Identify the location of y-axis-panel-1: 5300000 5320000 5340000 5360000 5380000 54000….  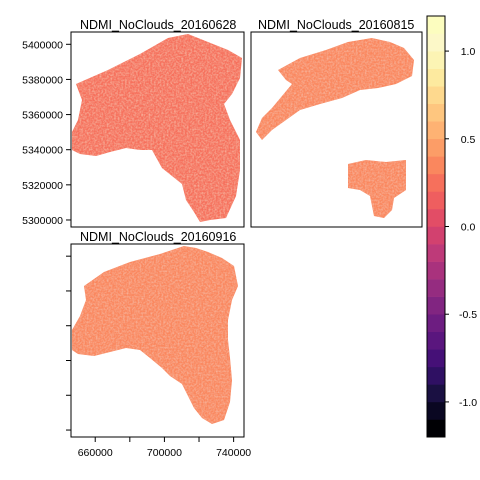
(46, 133).